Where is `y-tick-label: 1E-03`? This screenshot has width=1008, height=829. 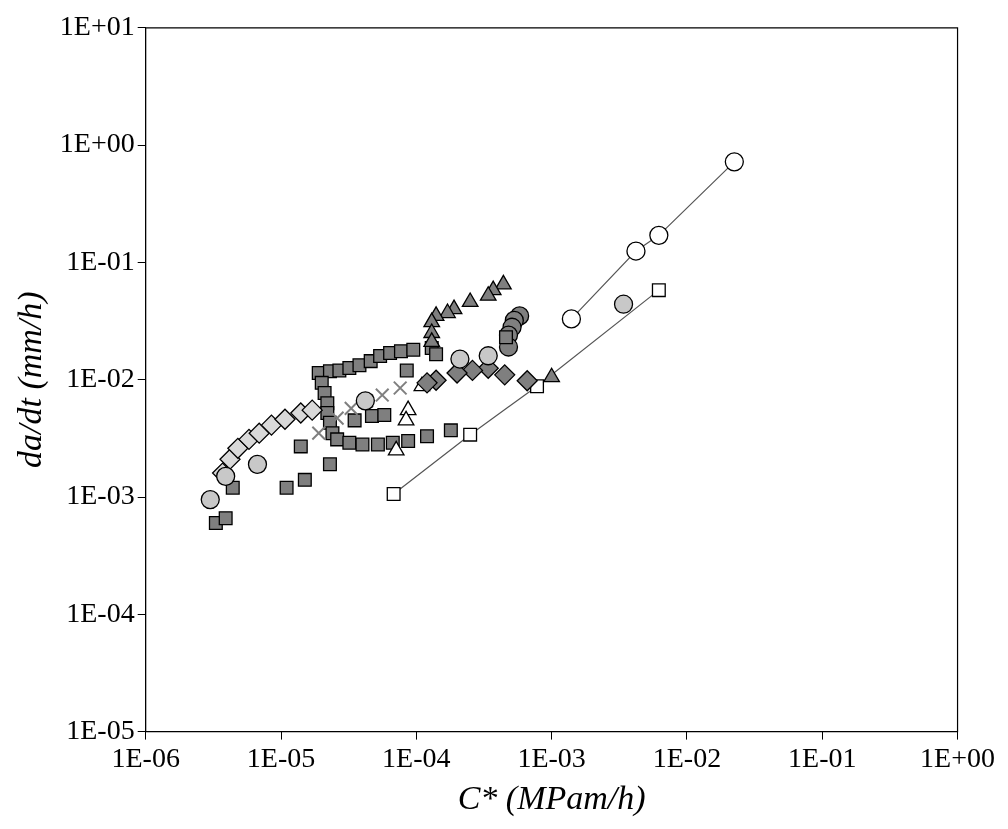 y-tick-label: 1E-03 is located at coordinates (100, 495).